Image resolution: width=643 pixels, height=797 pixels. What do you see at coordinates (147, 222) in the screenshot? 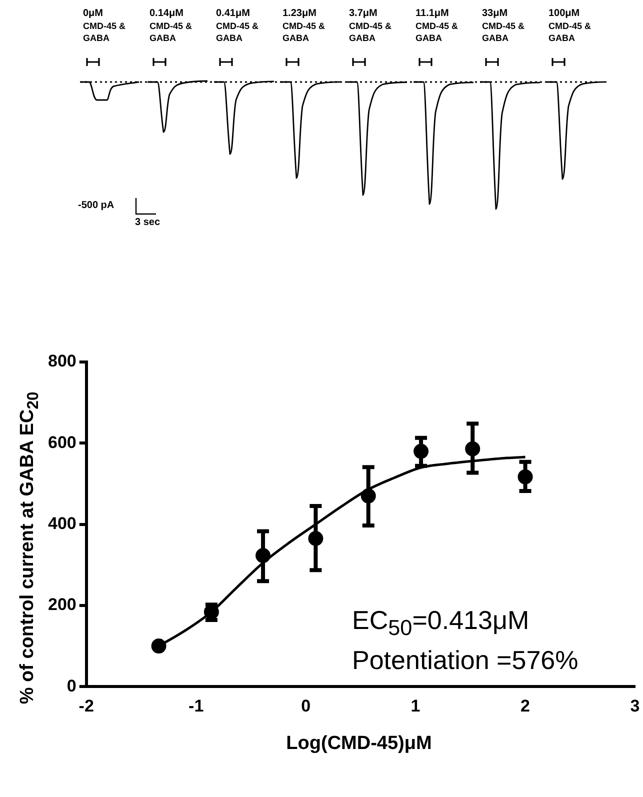
I see `text: 3 sec` at bounding box center [147, 222].